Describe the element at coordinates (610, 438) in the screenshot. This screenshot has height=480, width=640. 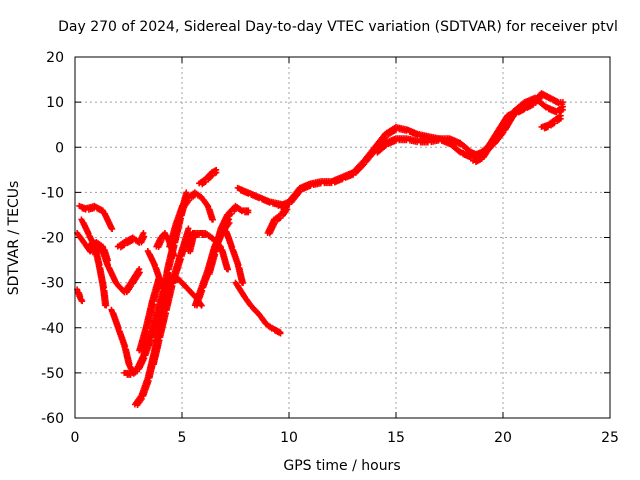
I see `x-tick-label: 25` at that location.